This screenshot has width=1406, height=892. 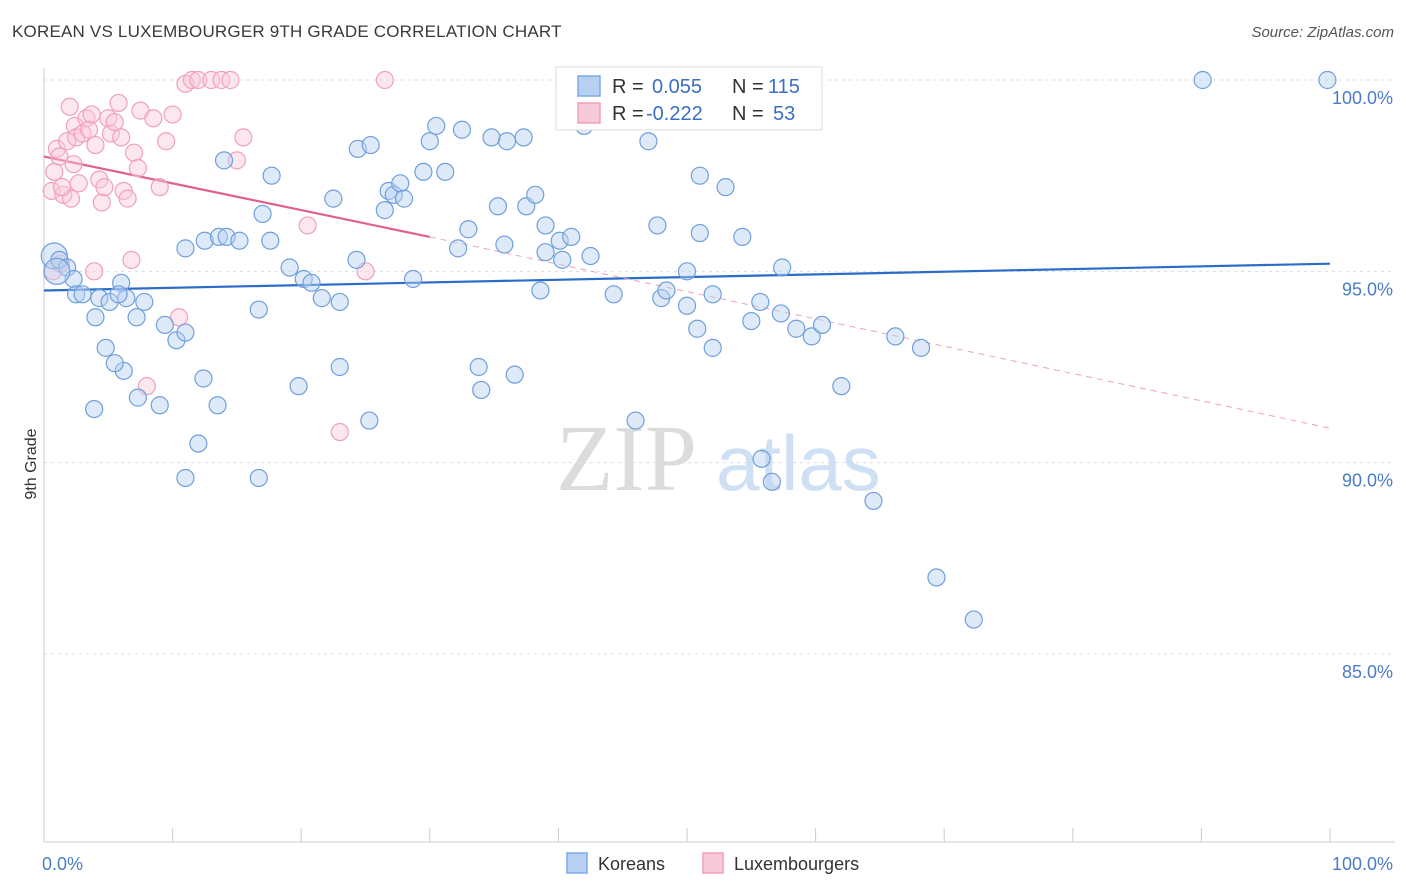 What do you see at coordinates (1367, 289) in the screenshot?
I see `y-tick-label: 95.0%` at bounding box center [1367, 289].